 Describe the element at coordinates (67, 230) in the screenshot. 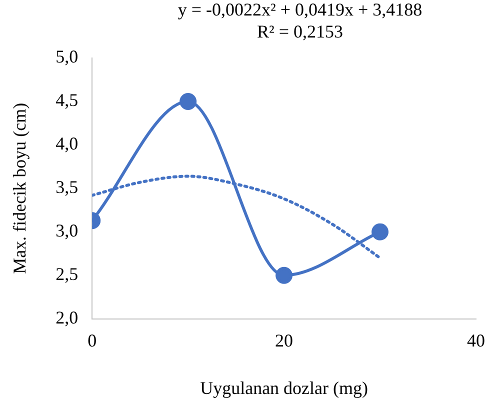

I see `y-tick-label: 3,0` at that location.